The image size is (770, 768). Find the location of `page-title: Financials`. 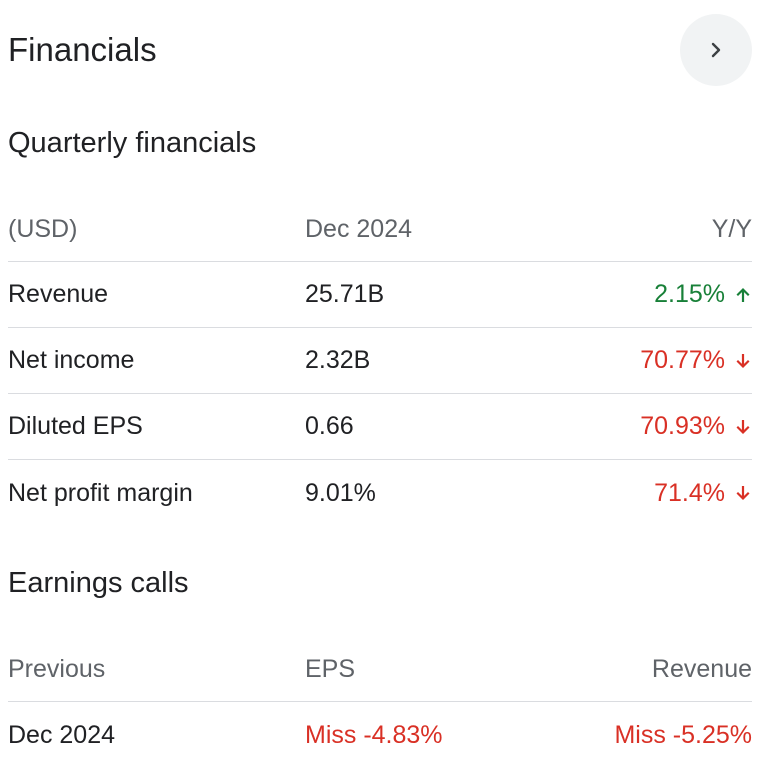

page-title: Financials is located at coordinates (82, 49).